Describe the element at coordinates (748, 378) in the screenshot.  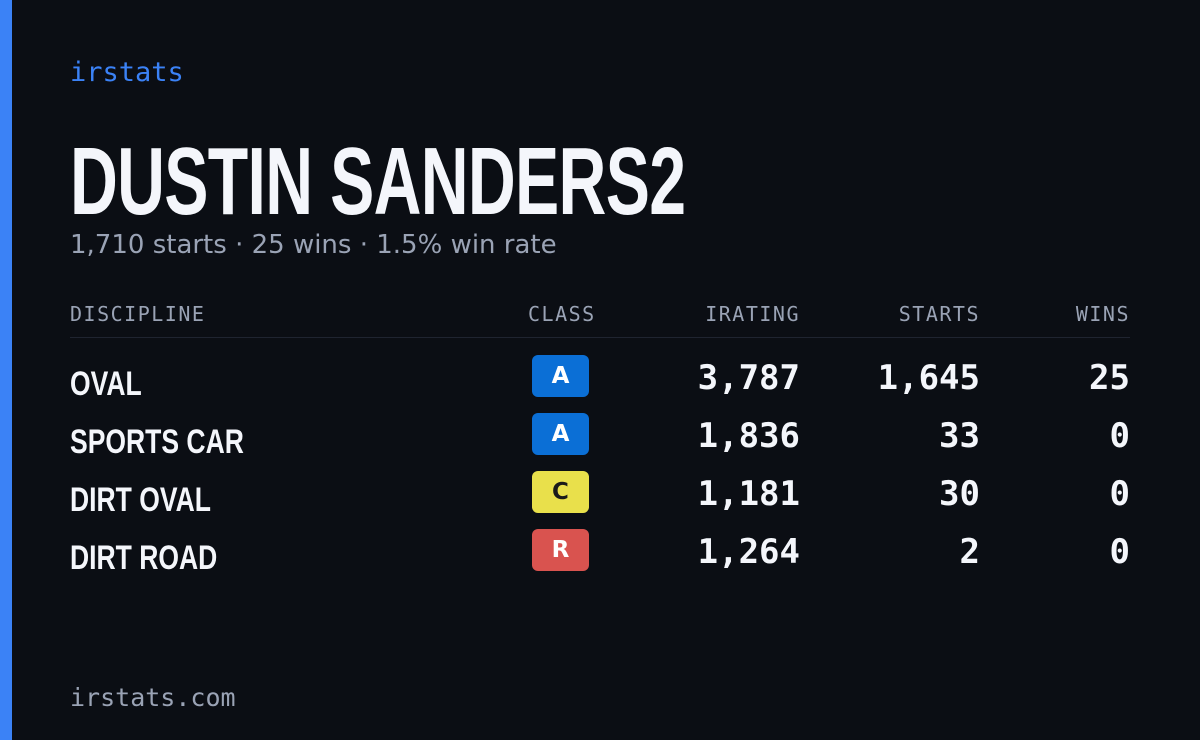
I see `irating: 3,787` at that location.